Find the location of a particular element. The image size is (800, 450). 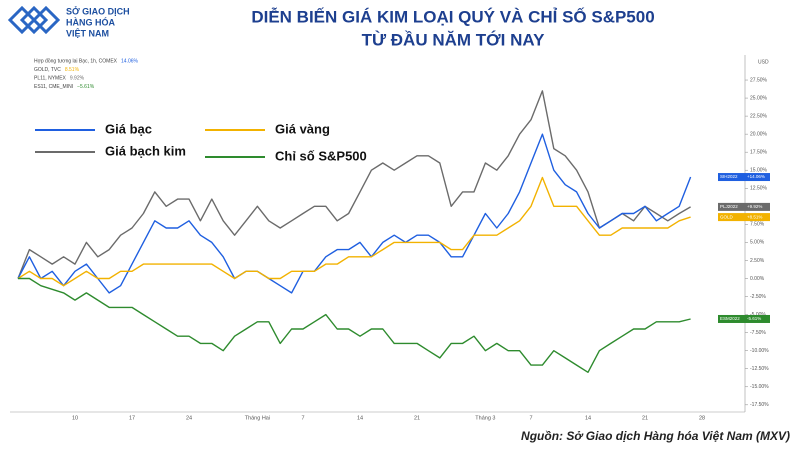

y-unit: USD is located at coordinates (763, 62).